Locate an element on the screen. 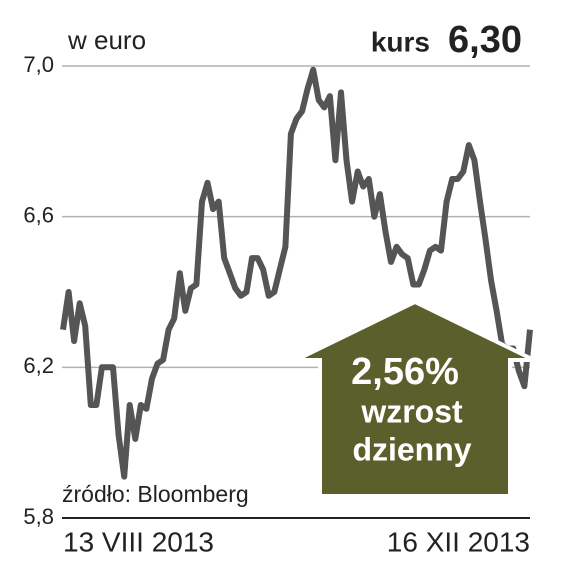 The height and width of the screenshot is (567, 571). headline-value: 6,30 is located at coordinates (485, 40).